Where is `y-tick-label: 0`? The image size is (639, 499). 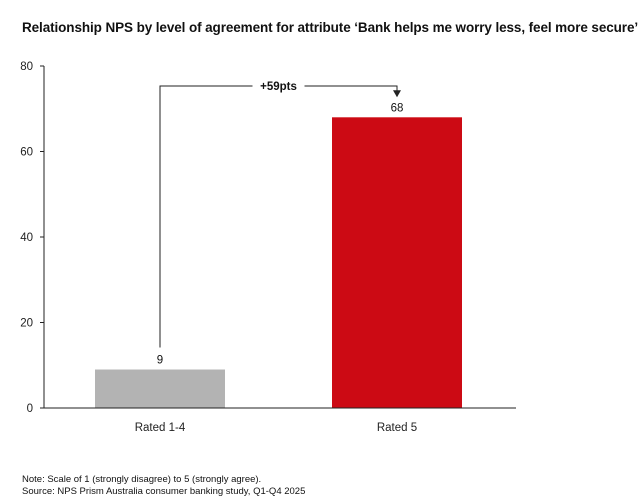 y-tick-label: 0 is located at coordinates (30, 409).